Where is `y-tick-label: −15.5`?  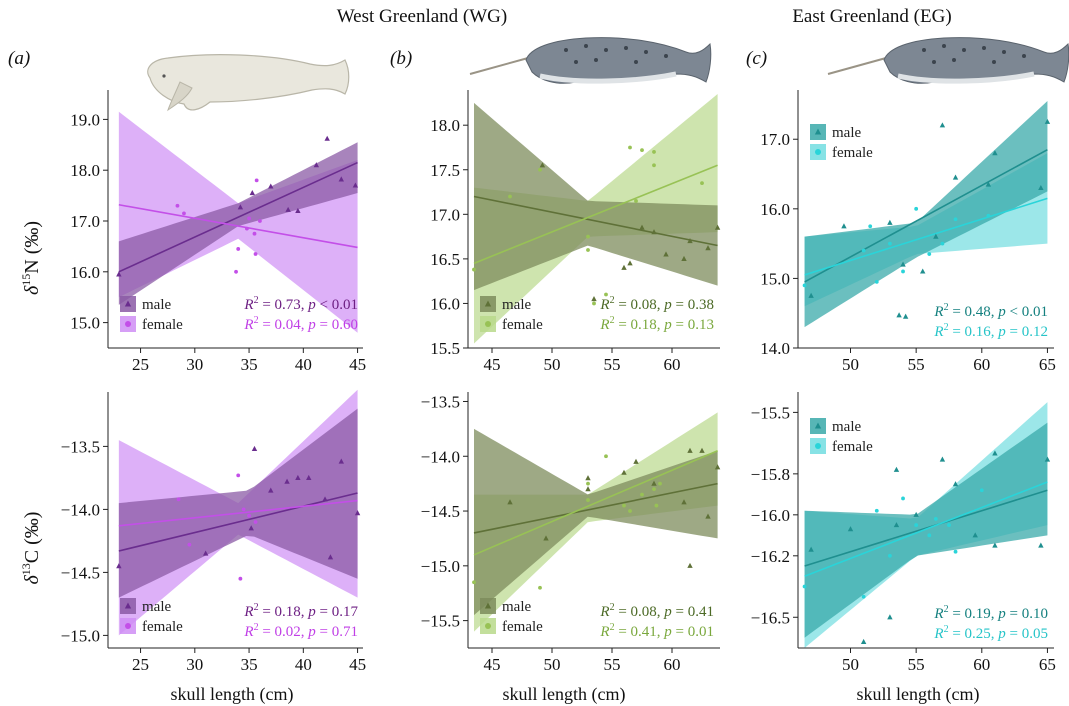
y-tick-label: −15.5 is located at coordinates (440, 621).